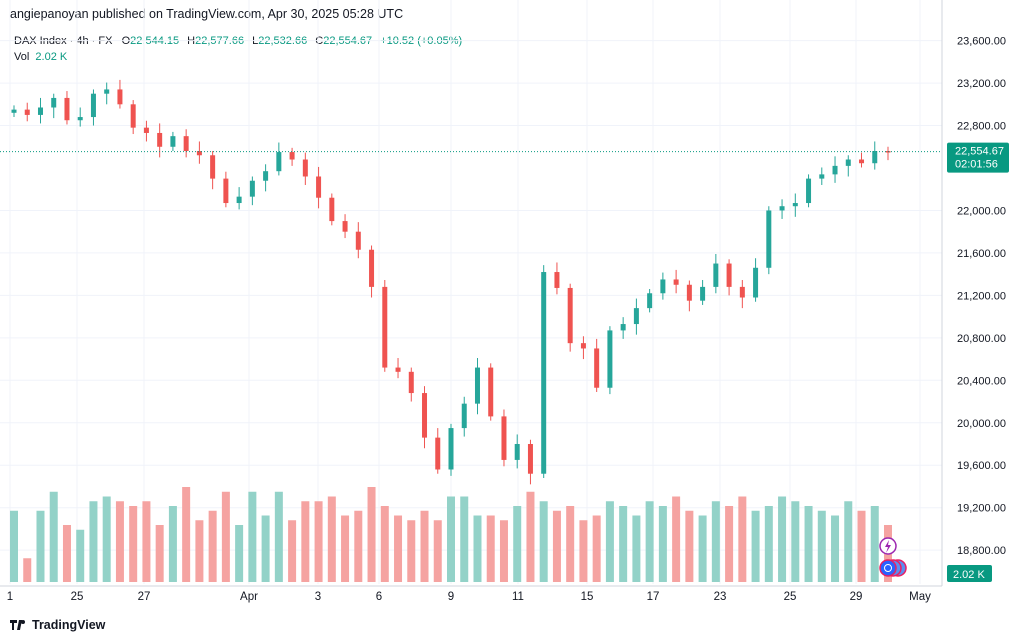 The width and height of the screenshot is (1024, 641). I want to click on volume-badge, so click(969, 573).